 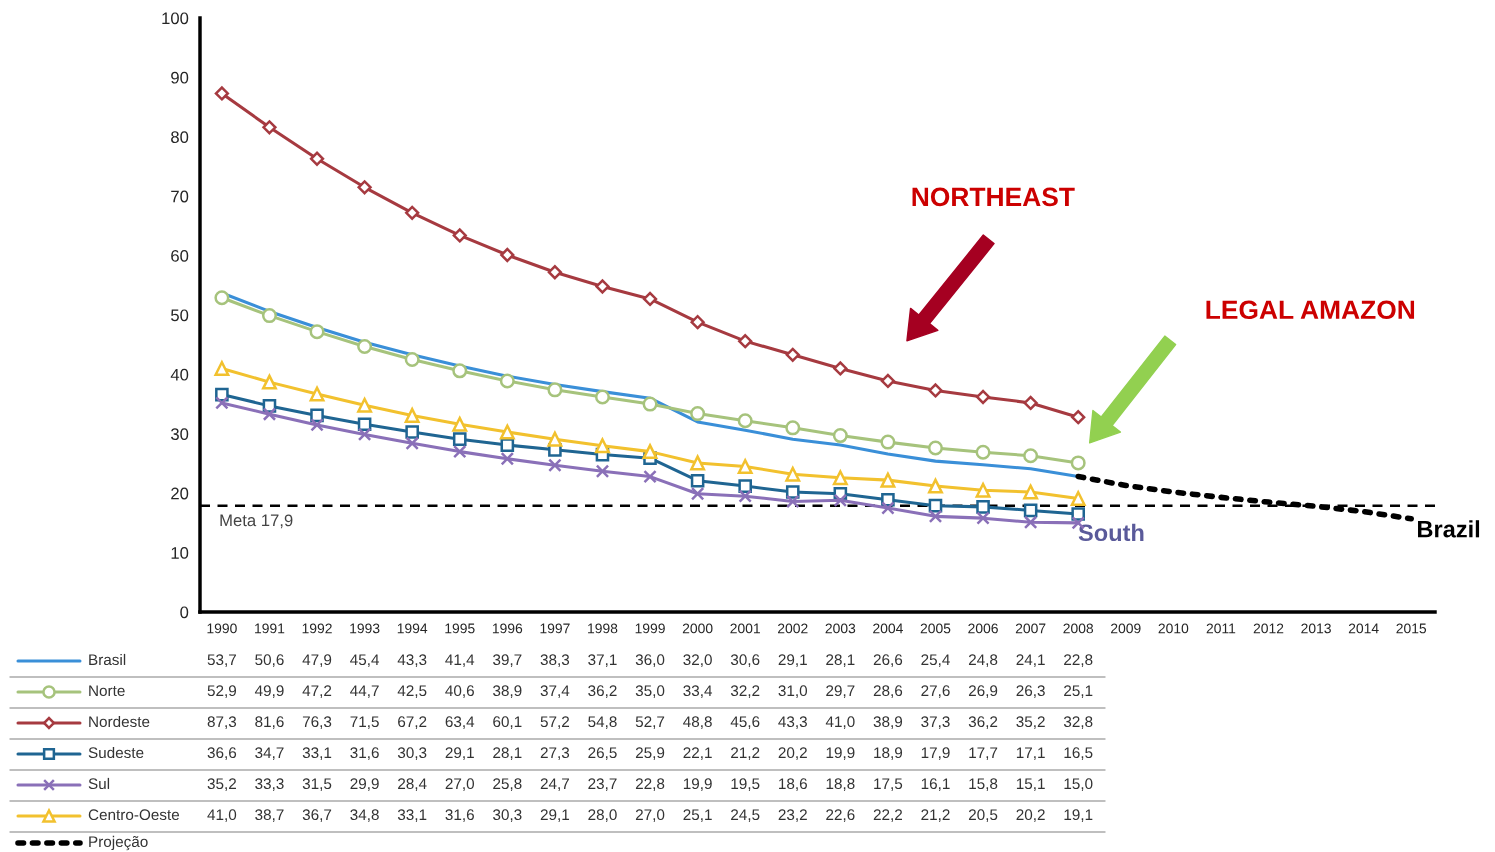 I want to click on x-tick-label: 1999, so click(x=650, y=628).